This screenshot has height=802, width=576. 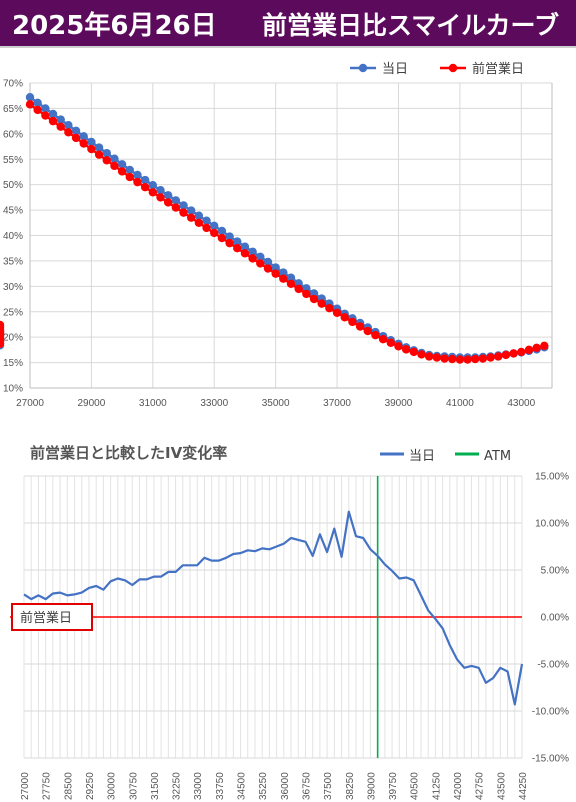 What do you see at coordinates (501, 786) in the screenshot?
I see `x-tick-label: 43500` at bounding box center [501, 786].